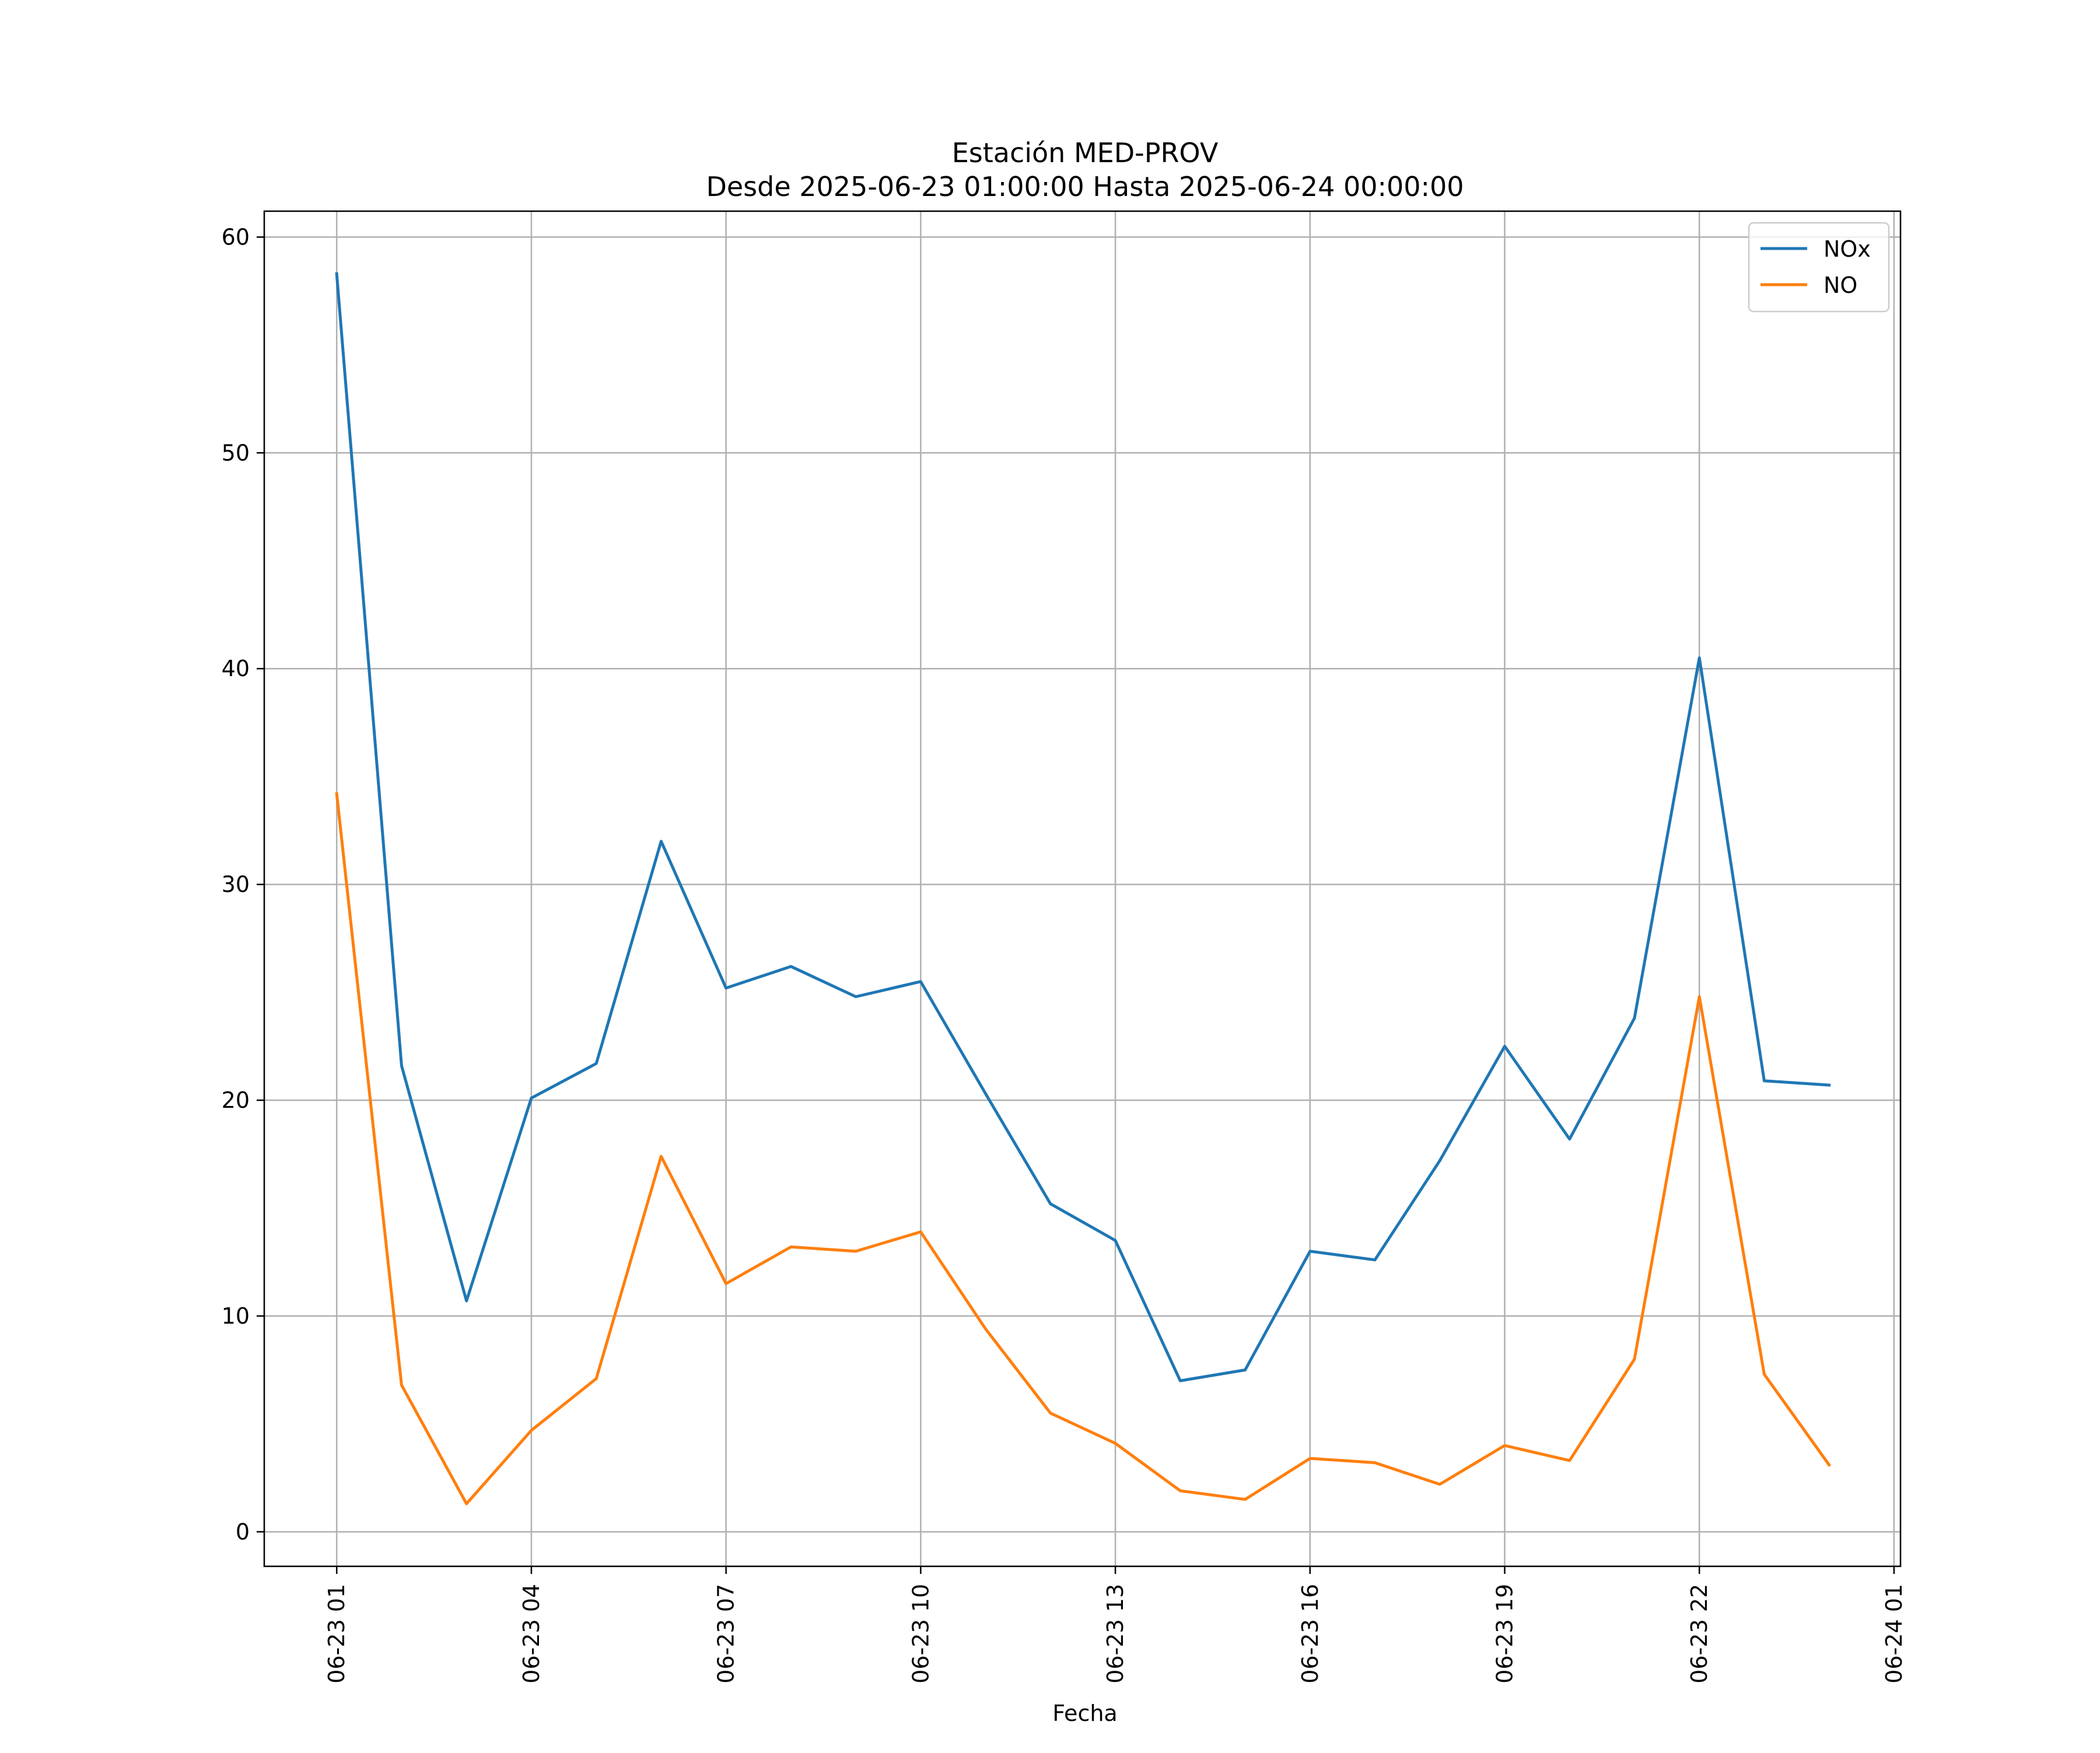  What do you see at coordinates (921, 1634) in the screenshot?
I see `x-tick-label: 06-23 10` at bounding box center [921, 1634].